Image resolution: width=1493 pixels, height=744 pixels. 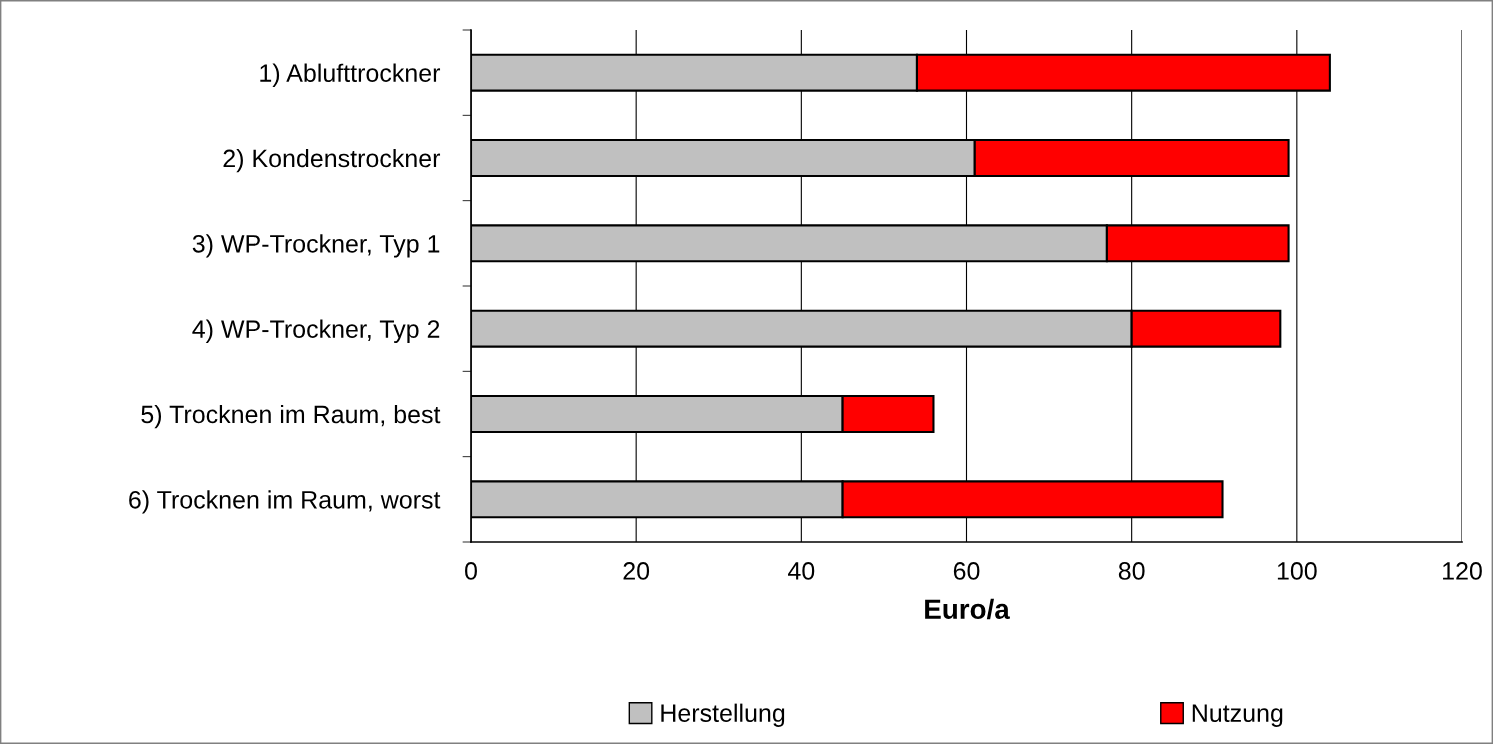 What do you see at coordinates (966, 571) in the screenshot?
I see `x-tick-label: 60` at bounding box center [966, 571].